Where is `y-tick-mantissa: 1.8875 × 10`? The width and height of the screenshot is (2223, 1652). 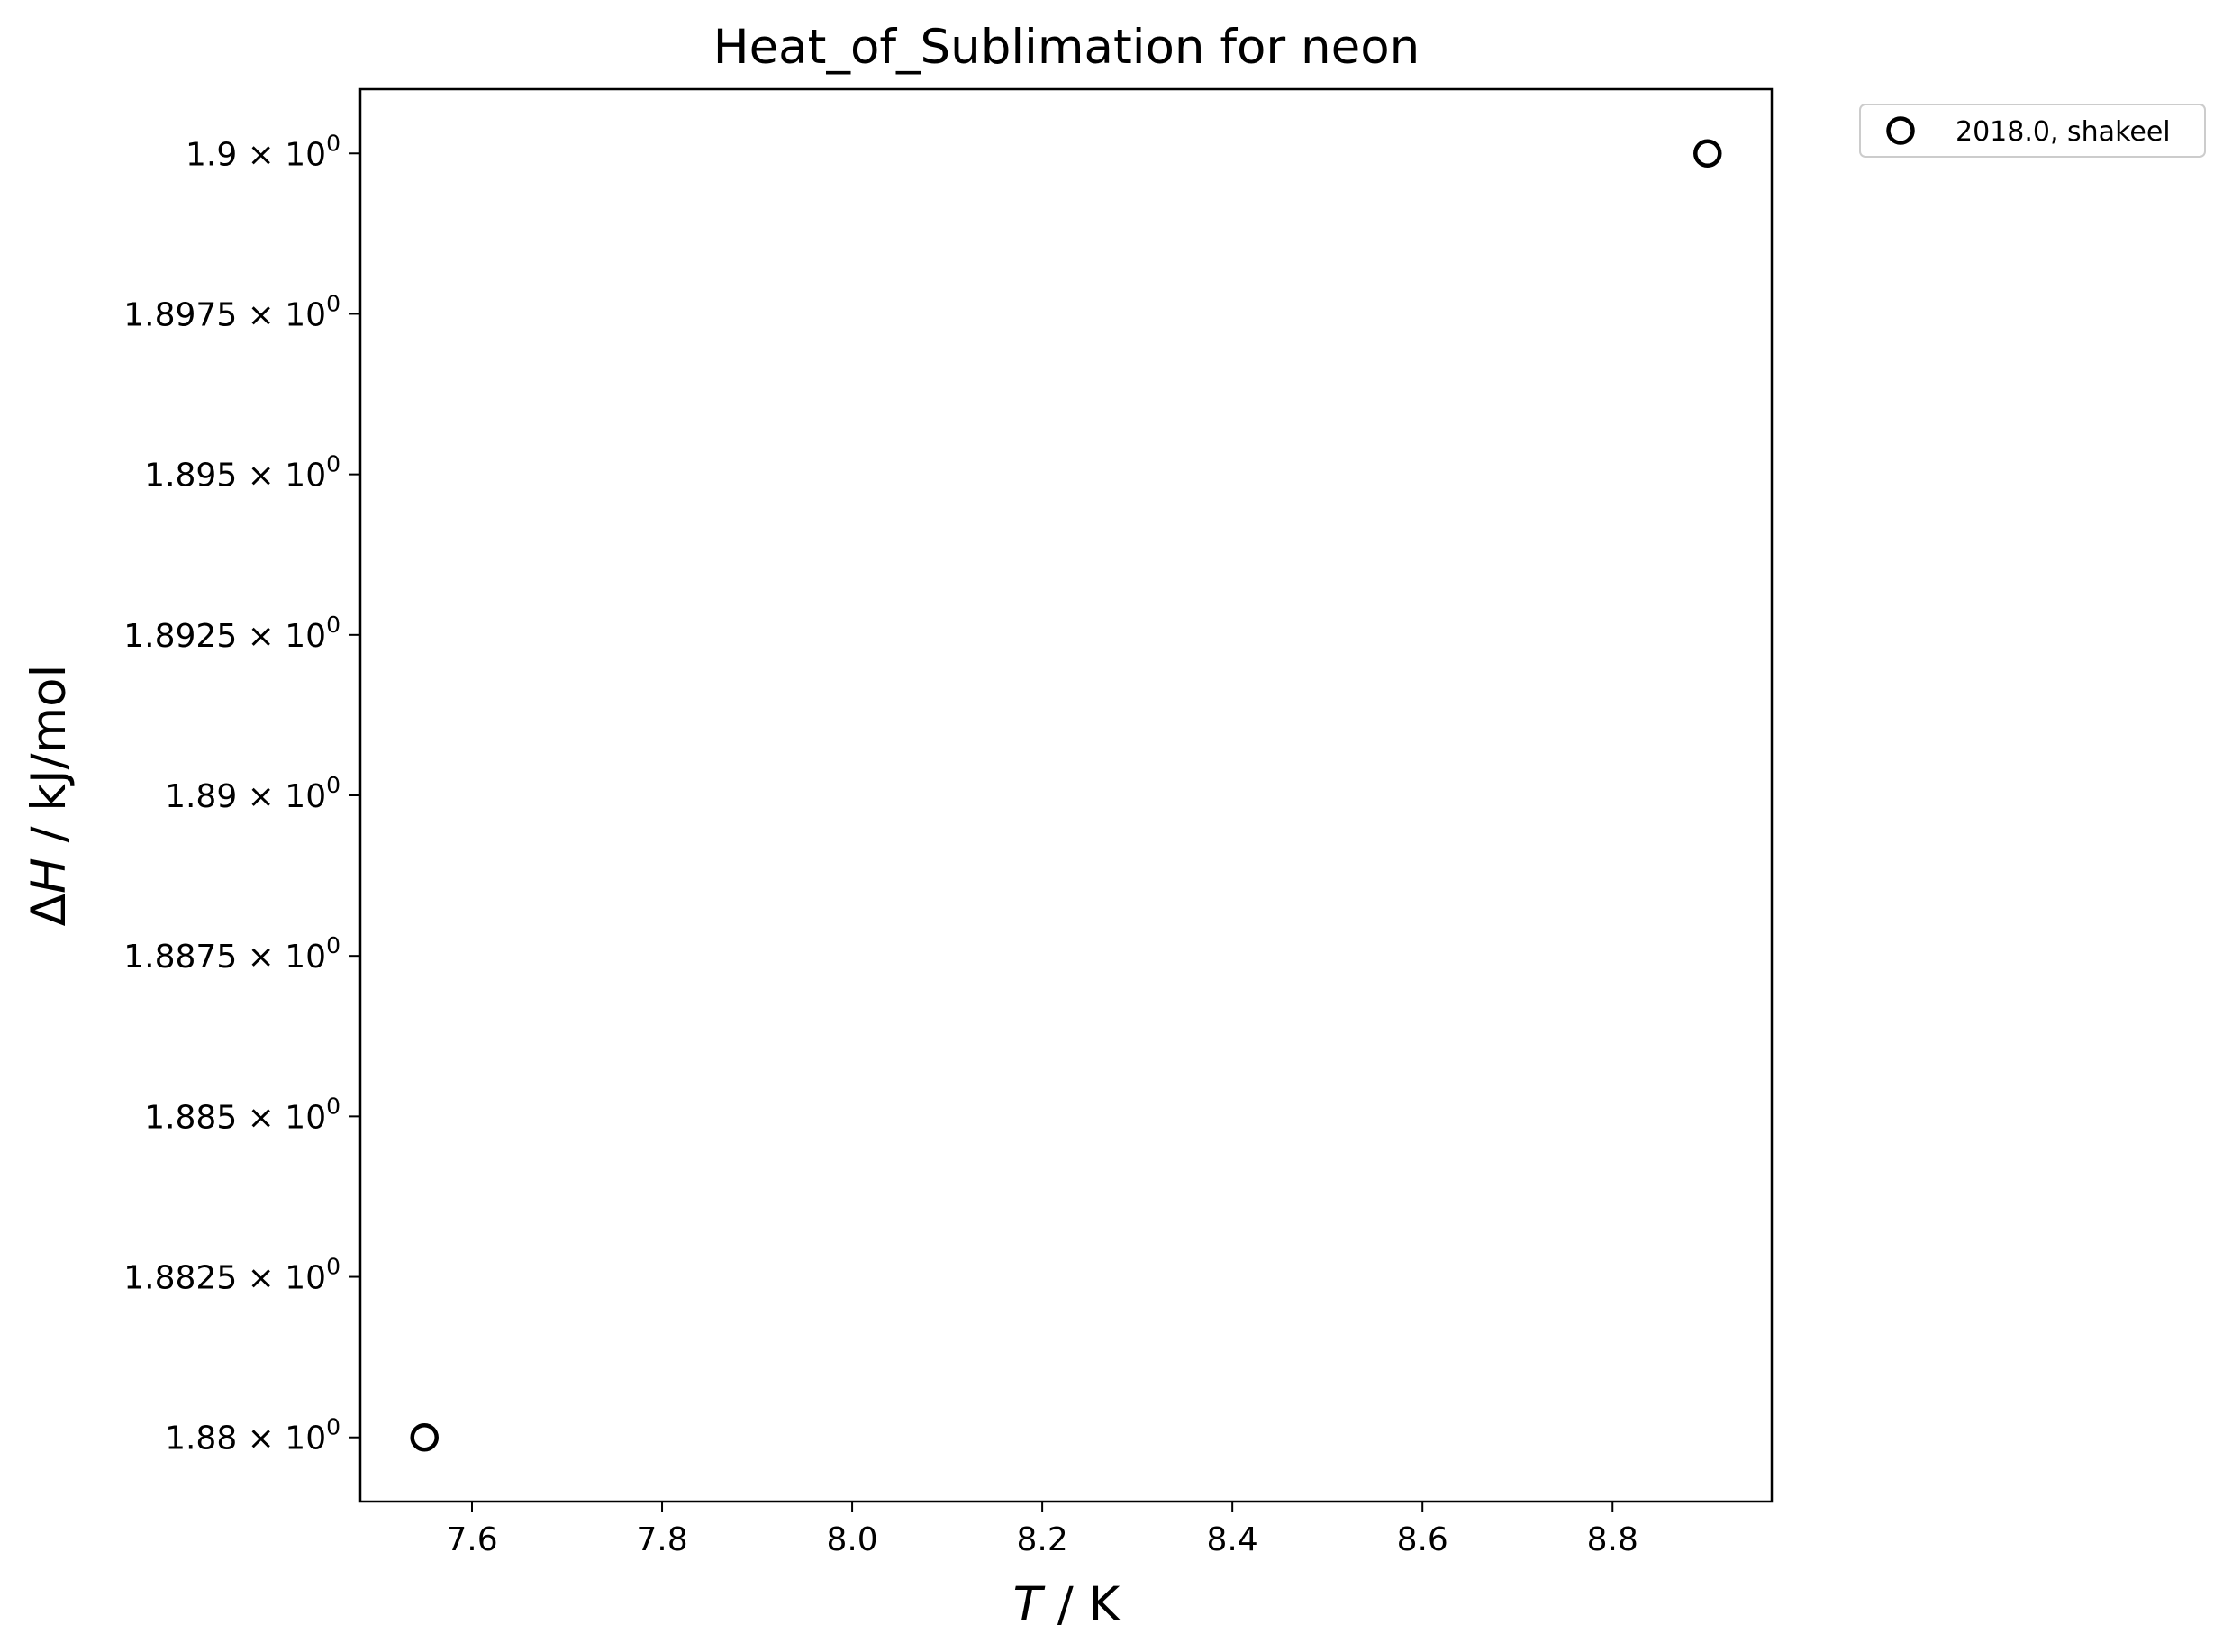
y-tick-mantissa: 1.8875 × 10 is located at coordinates (224, 957).